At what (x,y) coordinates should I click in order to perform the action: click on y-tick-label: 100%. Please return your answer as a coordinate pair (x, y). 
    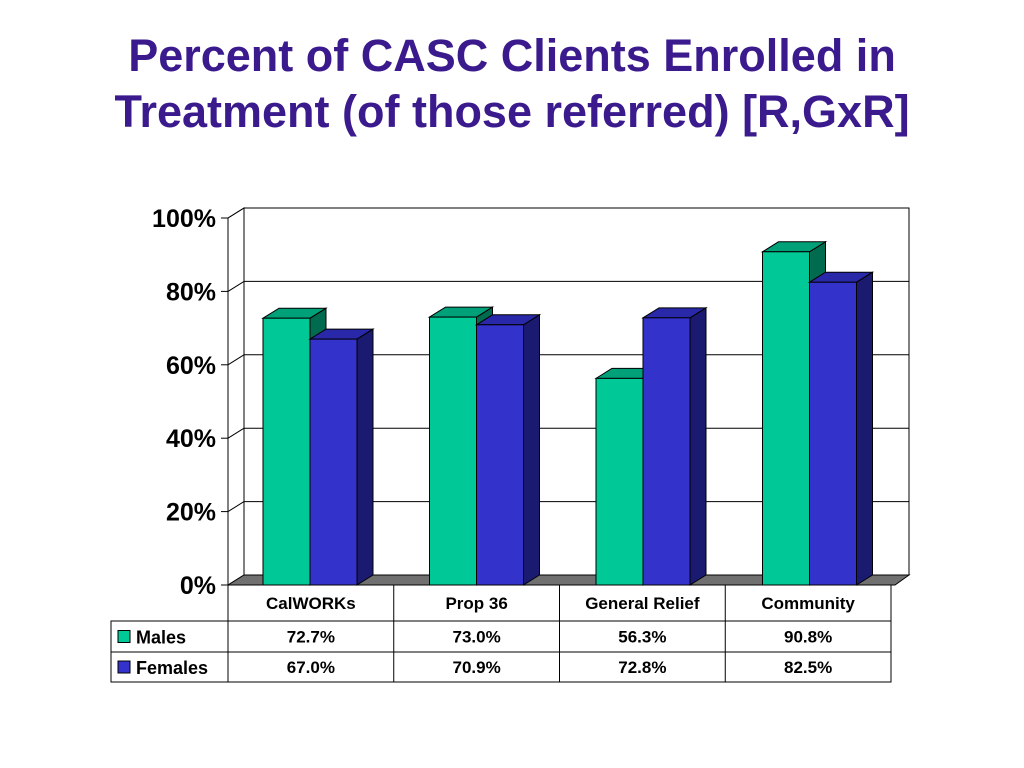
    Looking at the image, I should click on (184, 219).